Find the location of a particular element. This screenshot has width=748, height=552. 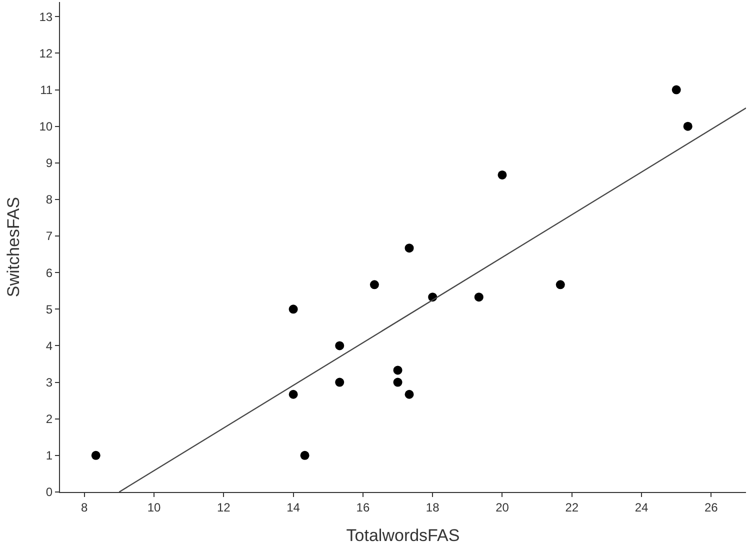

x-axis-title: TotalwordsFAS is located at coordinates (403, 535).